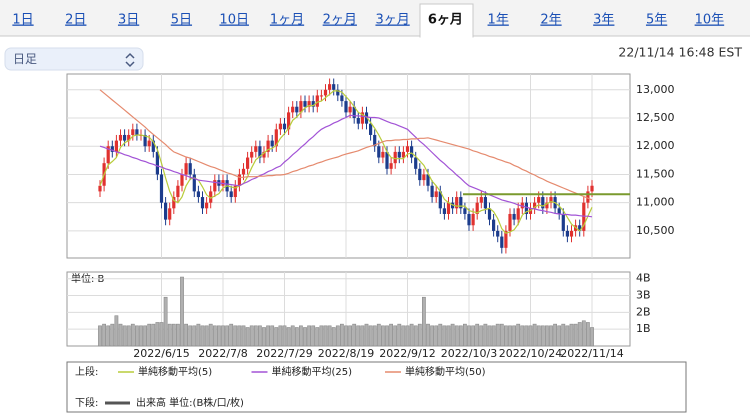 The image size is (750, 415). What do you see at coordinates (643, 295) in the screenshot?
I see `y-tick-label: 3B` at bounding box center [643, 295].